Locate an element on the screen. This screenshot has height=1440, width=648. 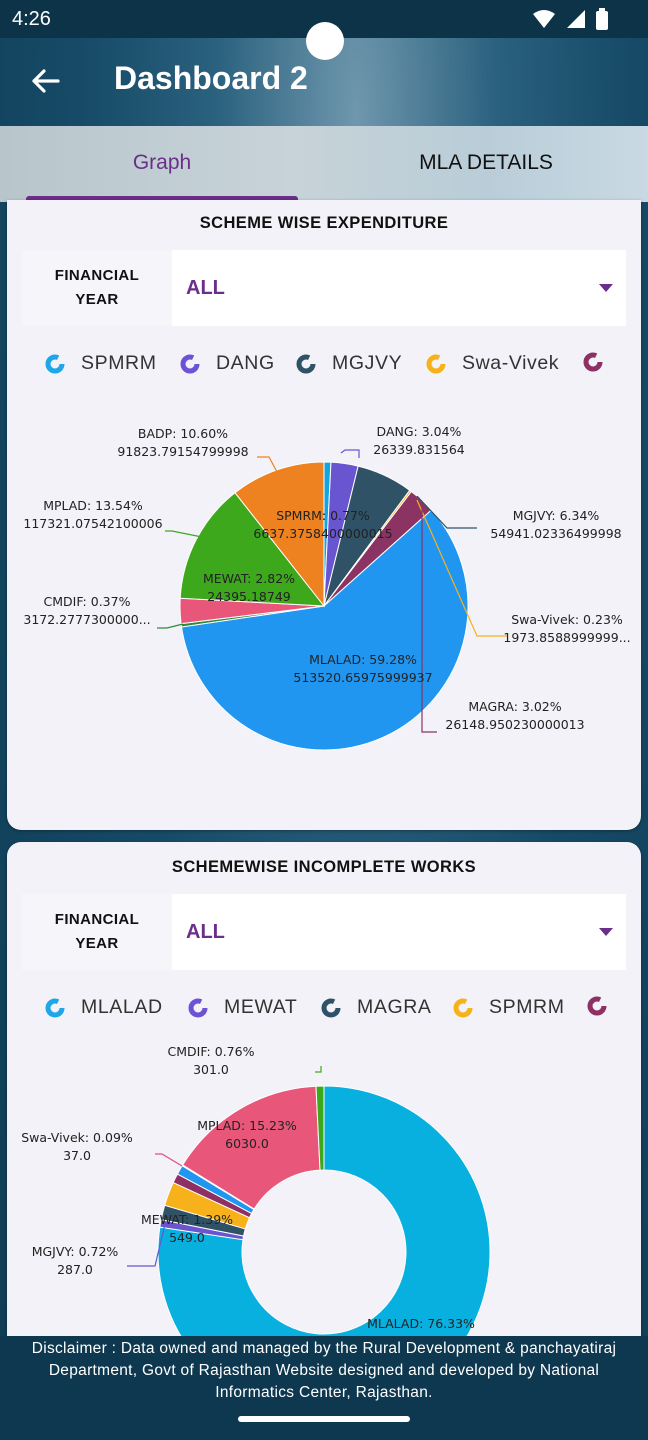
data-label-value: 54941.02336499998 is located at coordinates (555, 533).